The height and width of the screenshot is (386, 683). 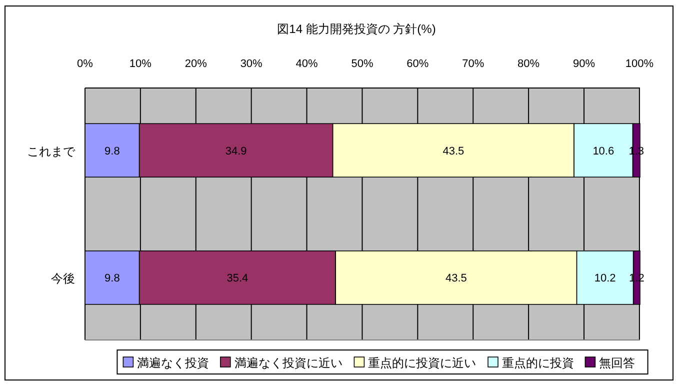 I want to click on x-tick-label: 20%, so click(x=196, y=64).